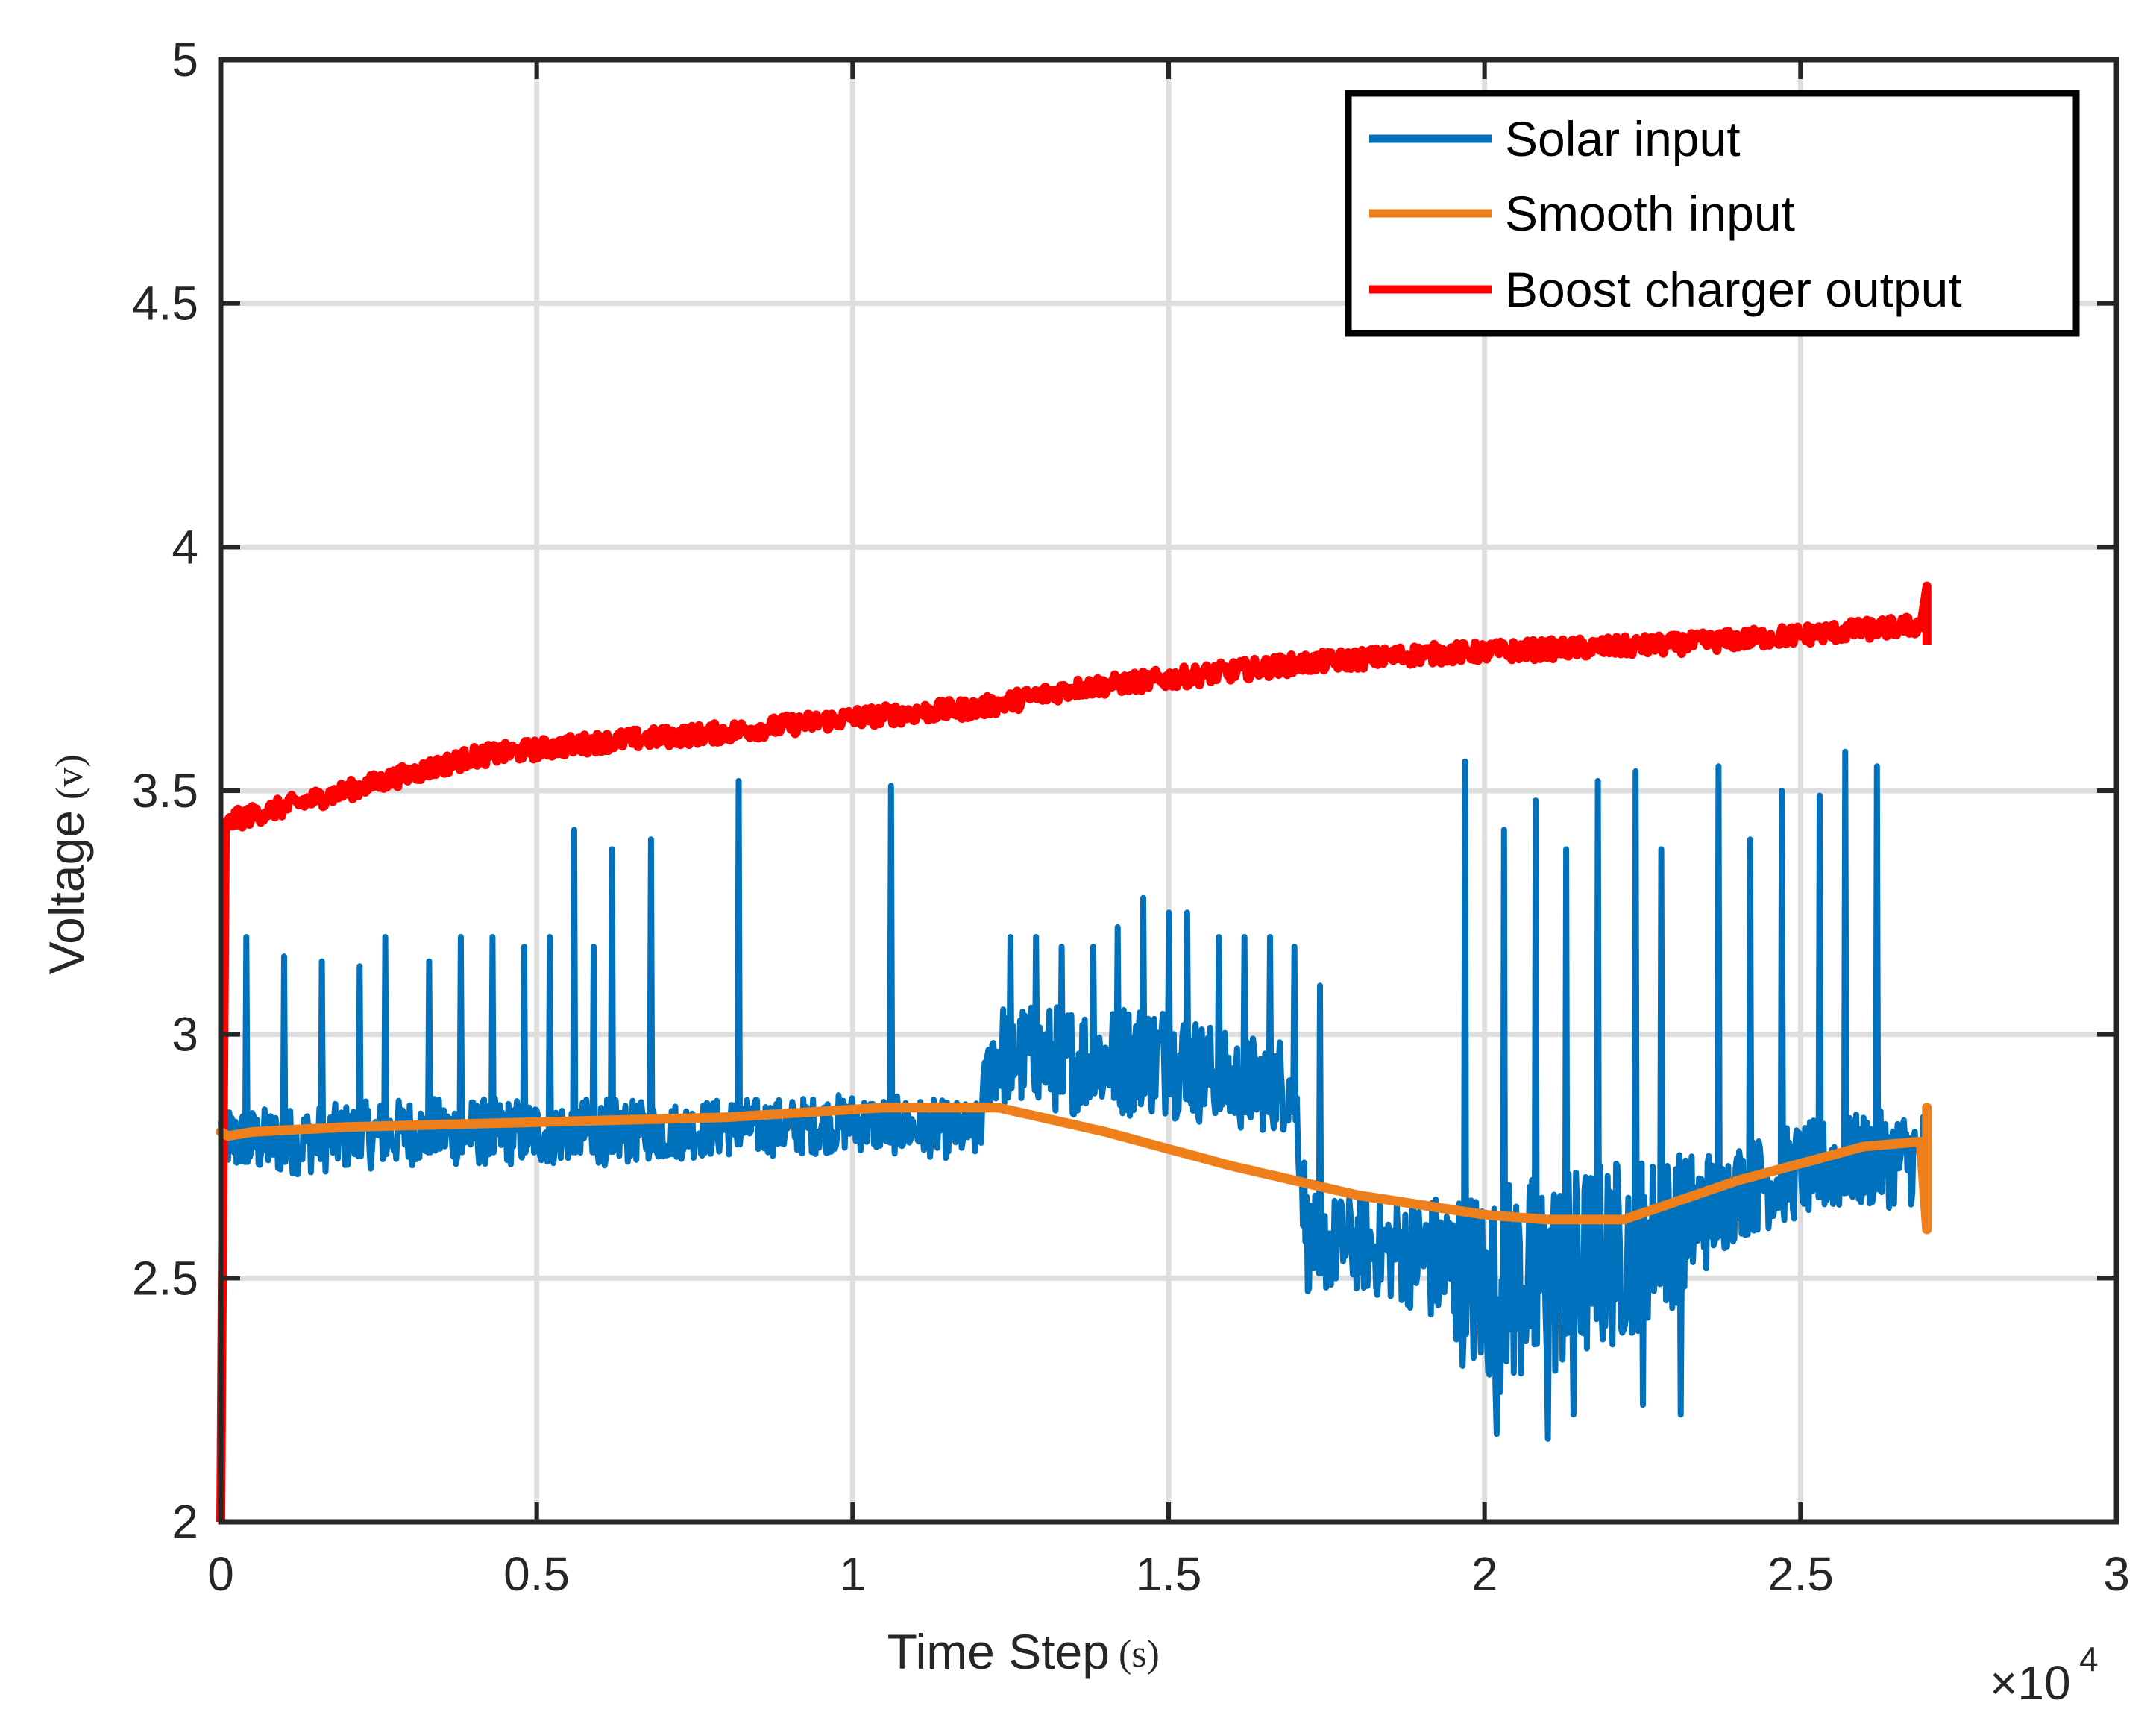  Describe the element at coordinates (66, 892) in the screenshot. I see `y-axis-title: Voltage` at that location.